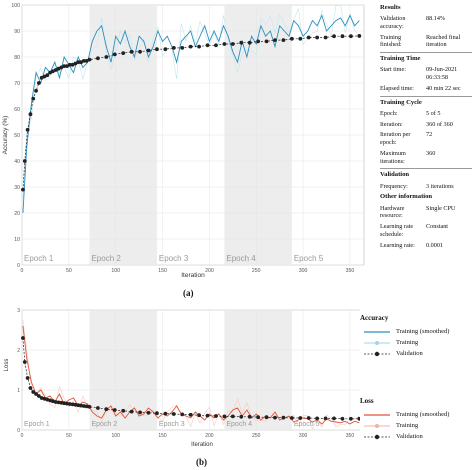  What do you see at coordinates (15, 6) in the screenshot?
I see `y-tick-label: 100` at bounding box center [15, 6].